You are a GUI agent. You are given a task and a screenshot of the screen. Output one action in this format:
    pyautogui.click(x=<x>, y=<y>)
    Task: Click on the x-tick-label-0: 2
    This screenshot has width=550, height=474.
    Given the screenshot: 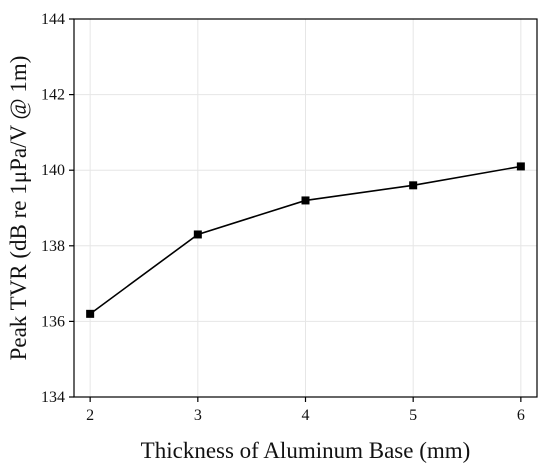 What is the action you would take?
    pyautogui.click(x=90, y=415)
    